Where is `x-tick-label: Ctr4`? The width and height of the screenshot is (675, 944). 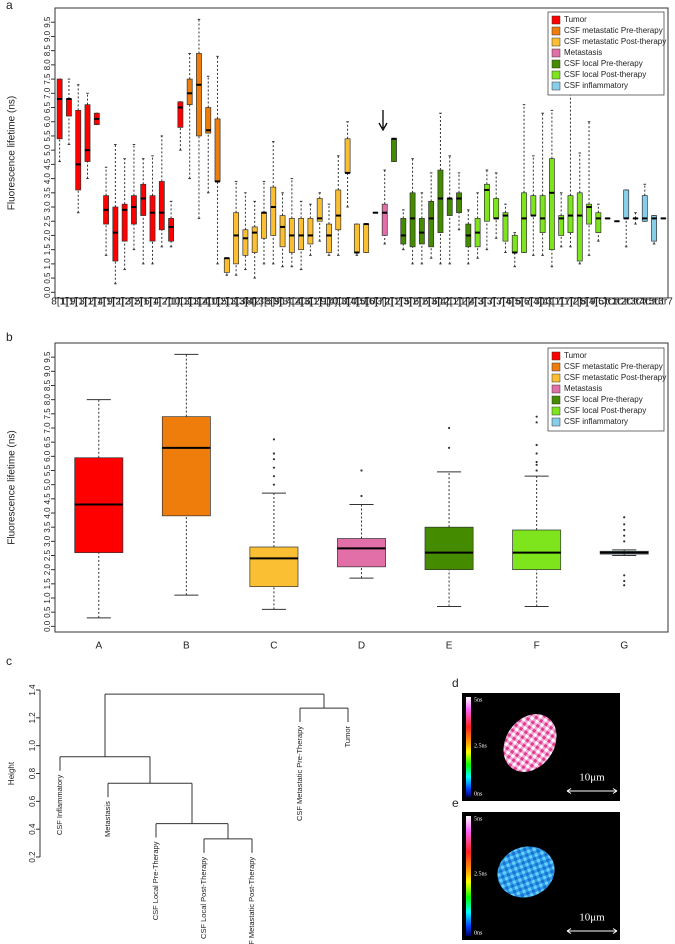 x-tick-label: Ctr4 is located at coordinates (635, 302).